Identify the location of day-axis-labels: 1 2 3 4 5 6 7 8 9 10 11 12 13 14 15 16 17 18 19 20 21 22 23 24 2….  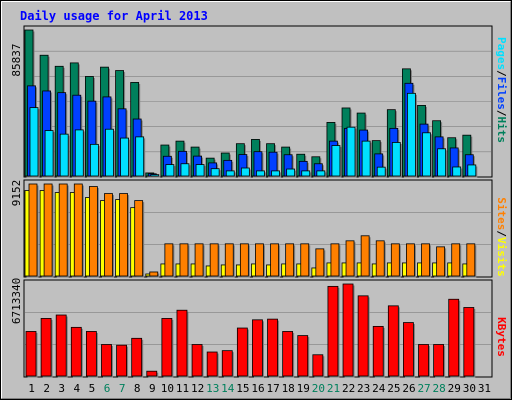
(259, 388).